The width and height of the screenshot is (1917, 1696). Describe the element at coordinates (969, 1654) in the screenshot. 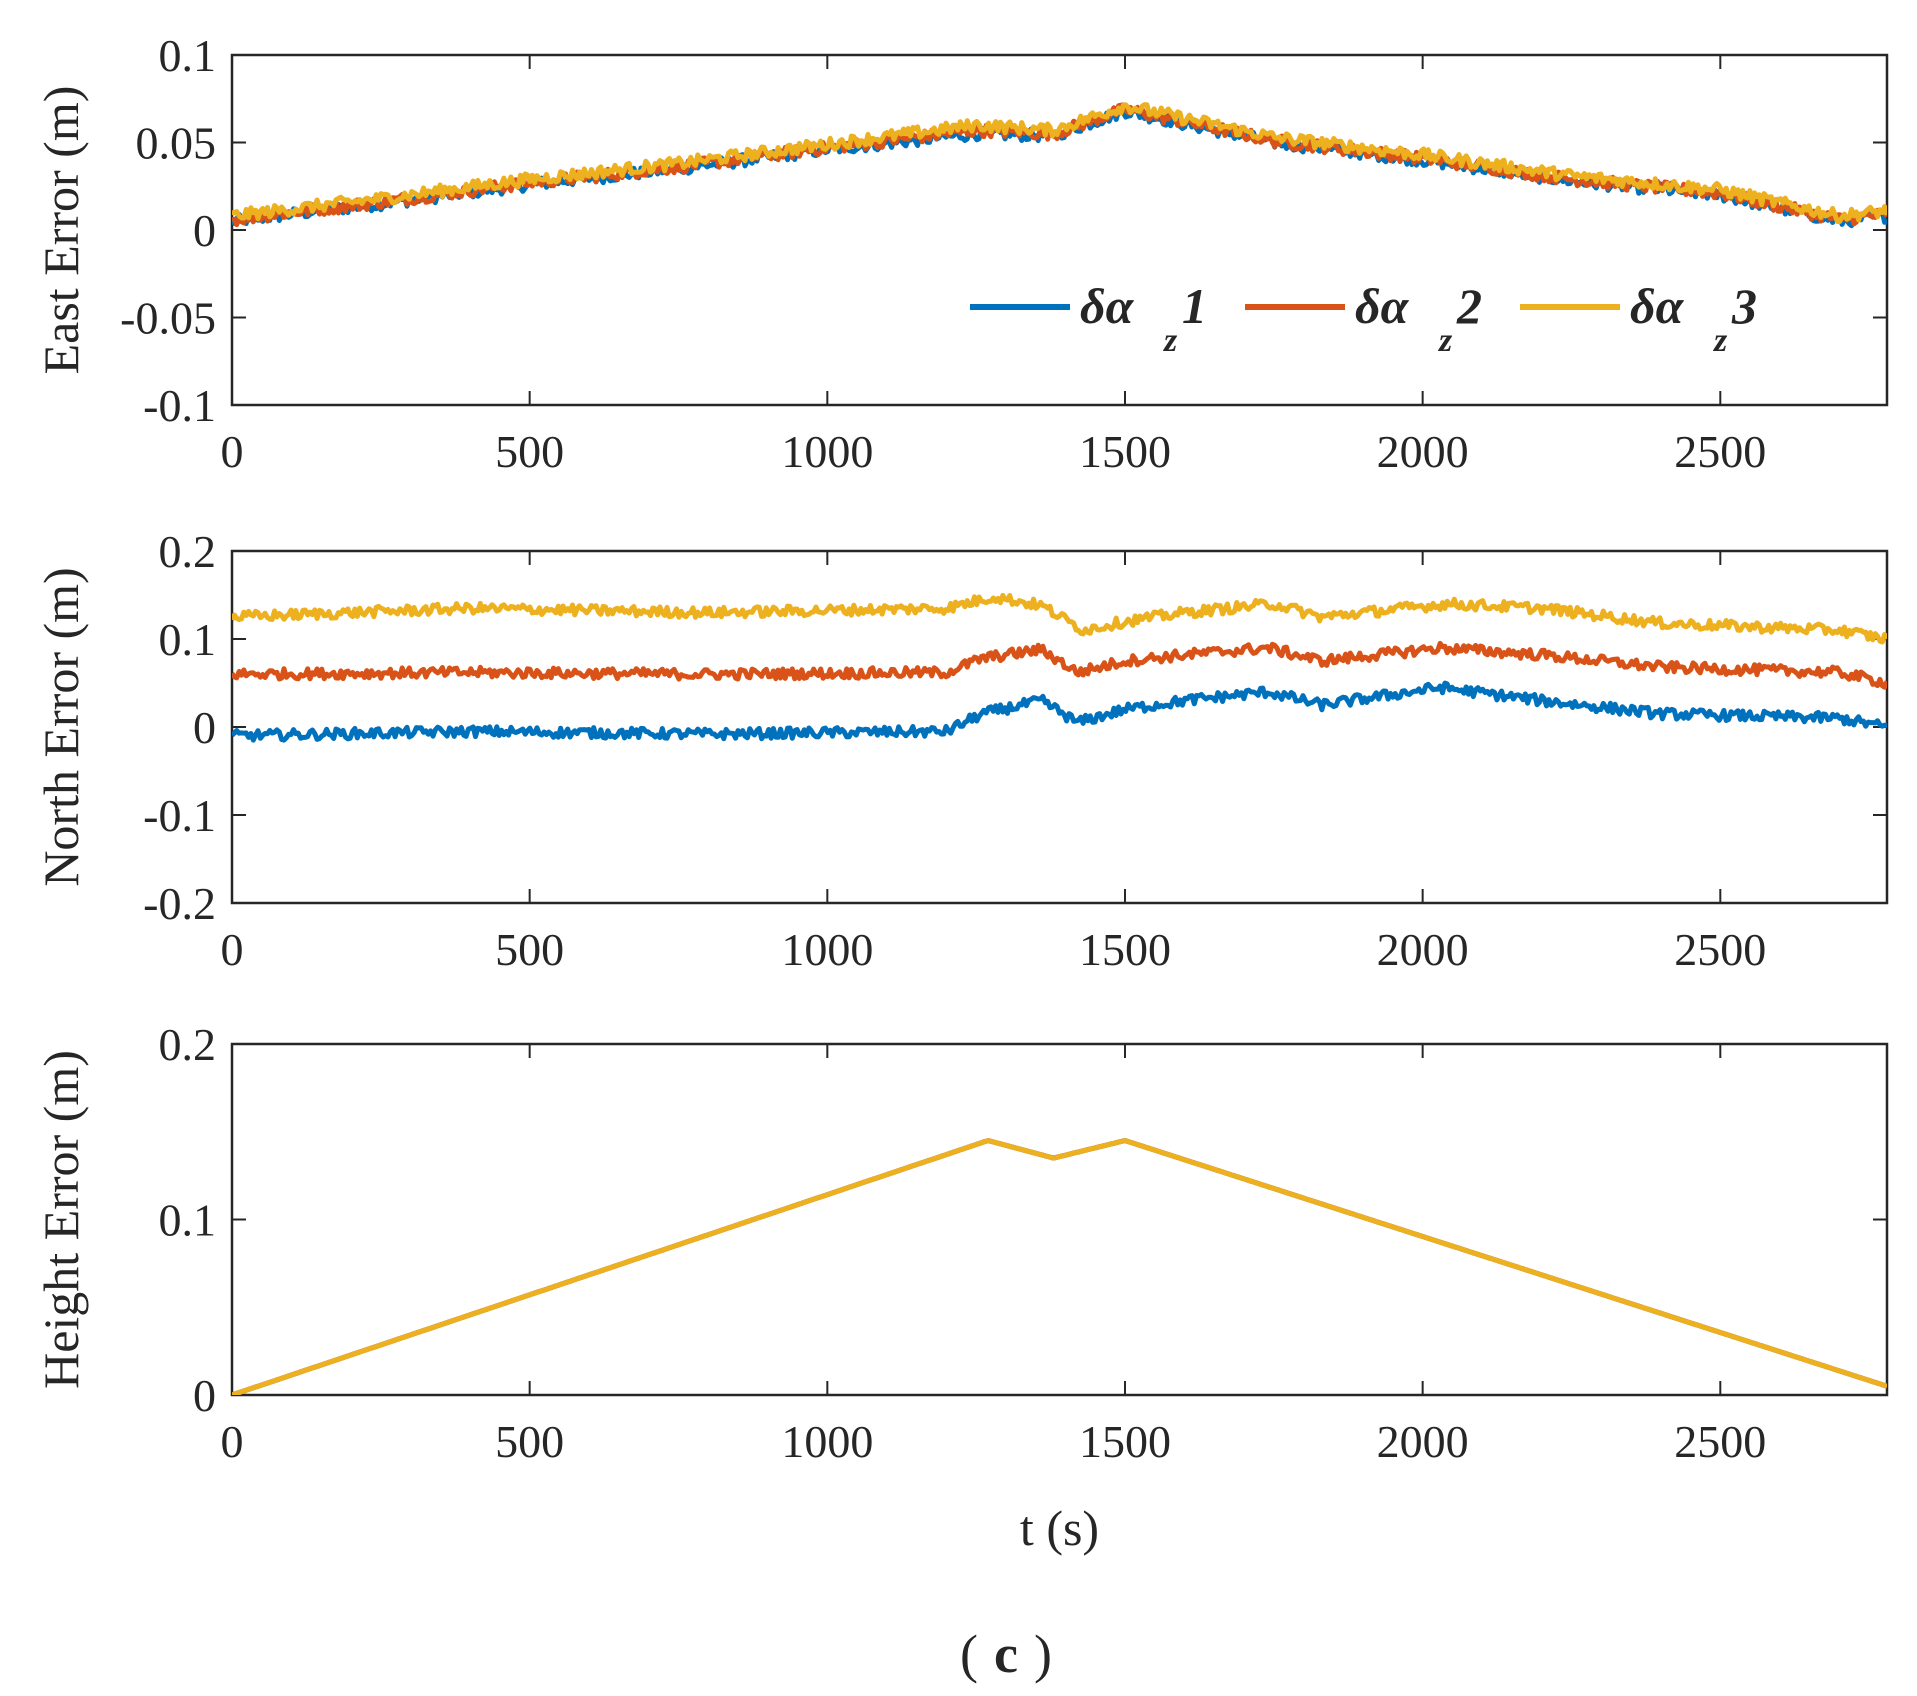

I see `caption-open-paren: (` at that location.